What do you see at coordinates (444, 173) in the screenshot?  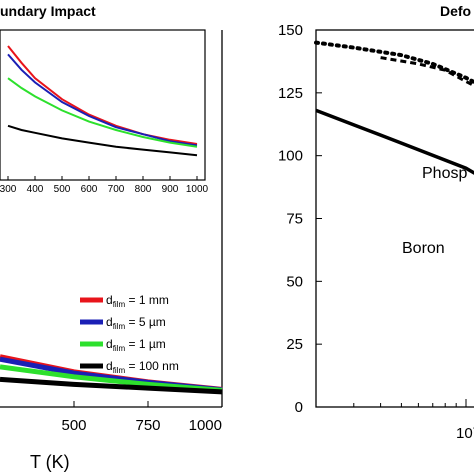 I see `annotation-phosp: Phosp` at bounding box center [444, 173].